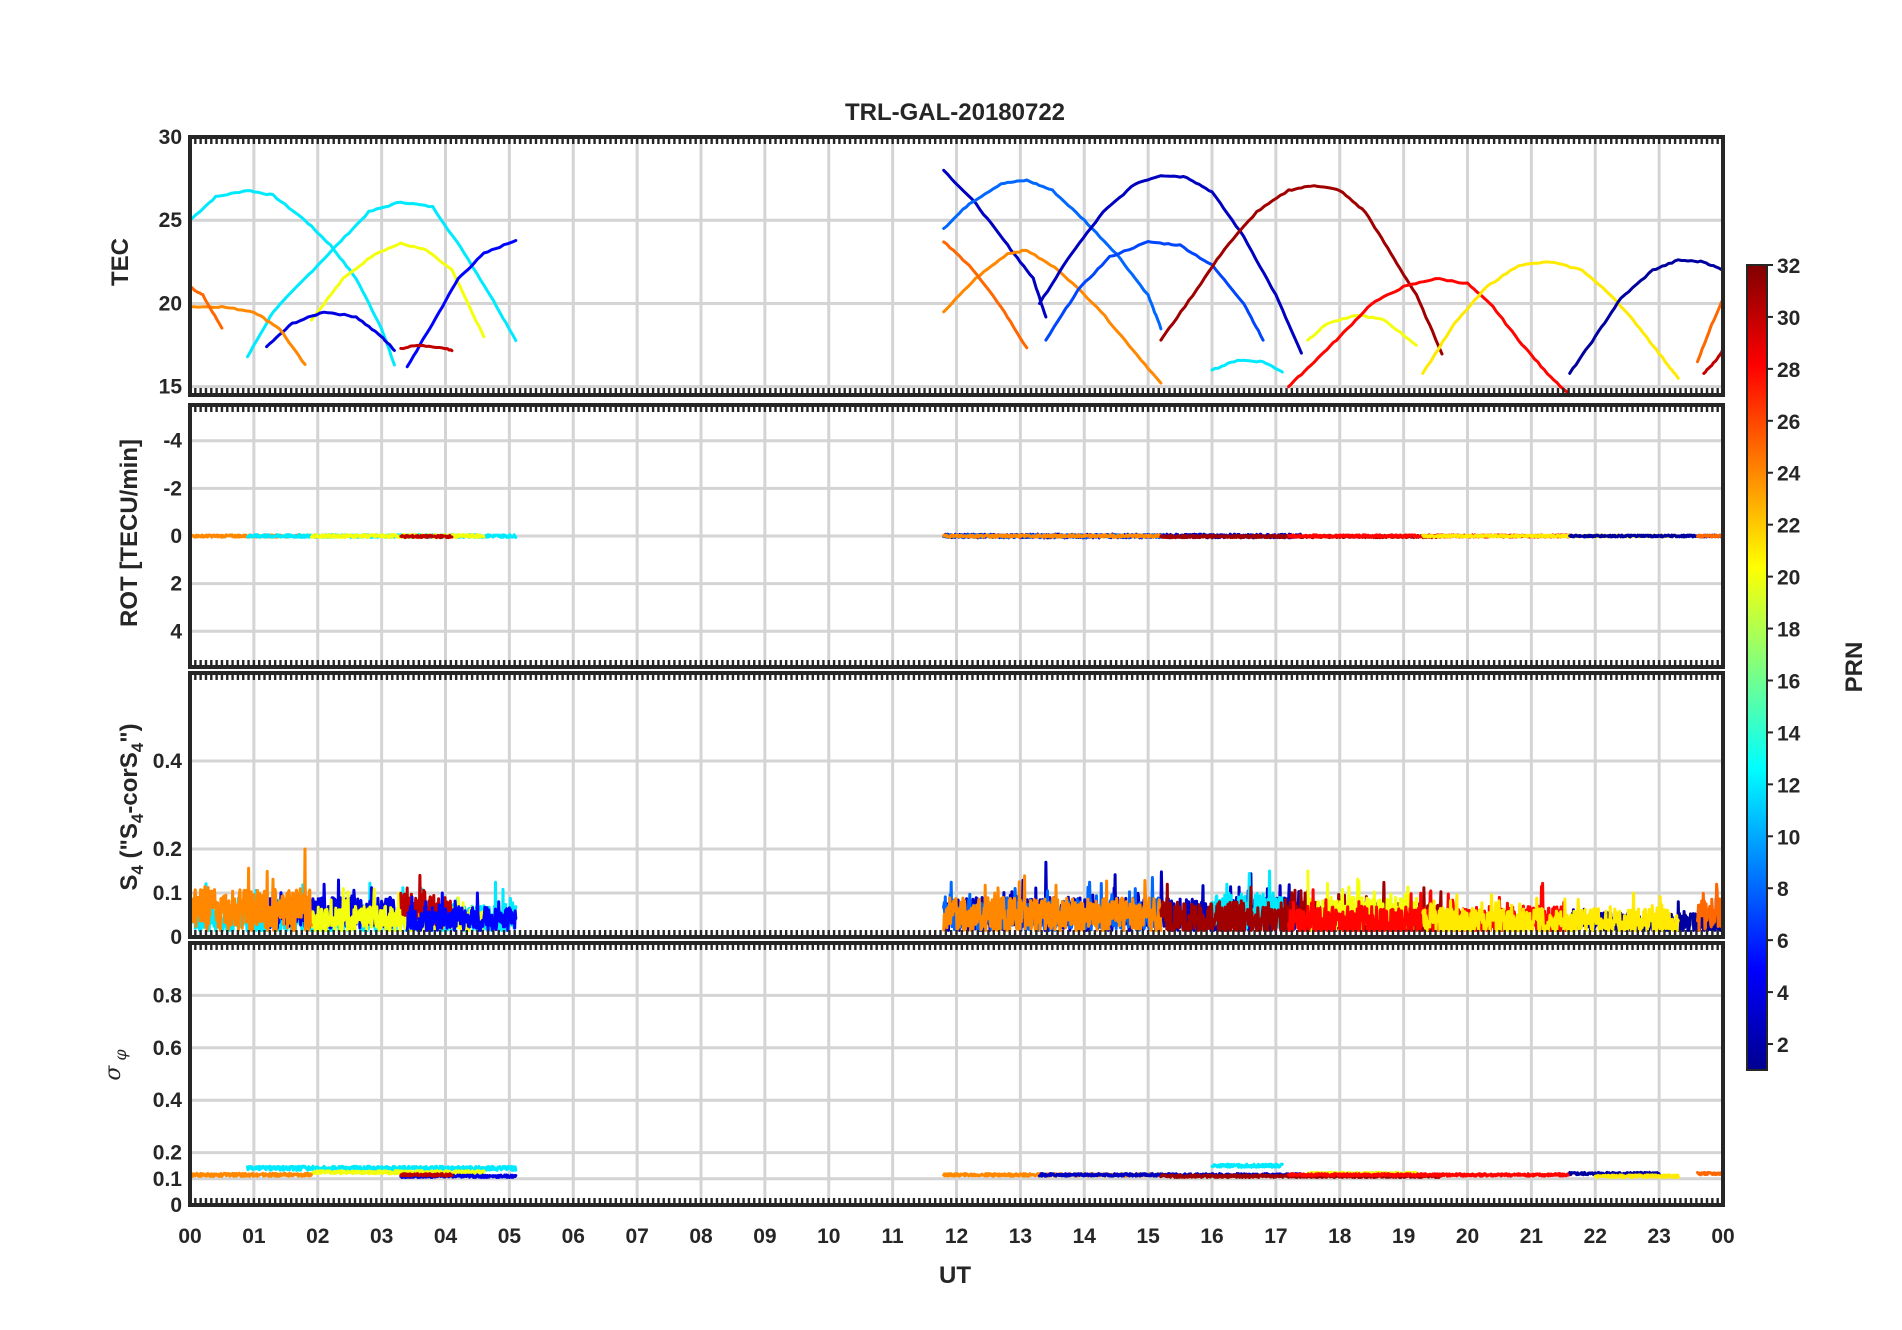 The image size is (1902, 1330). I want to click on s4-label-sub: 4, so click(137, 870).